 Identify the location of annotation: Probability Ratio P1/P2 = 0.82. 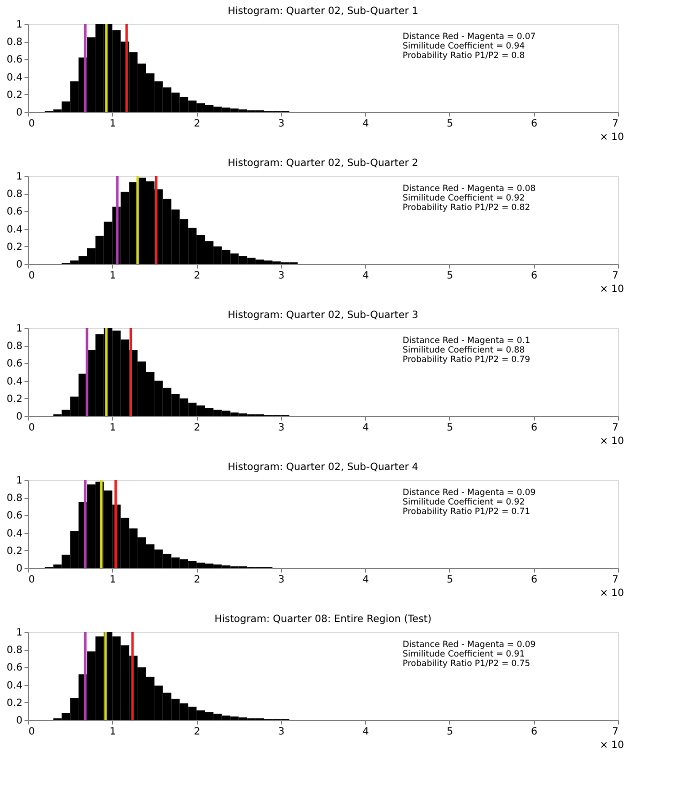
(466, 208).